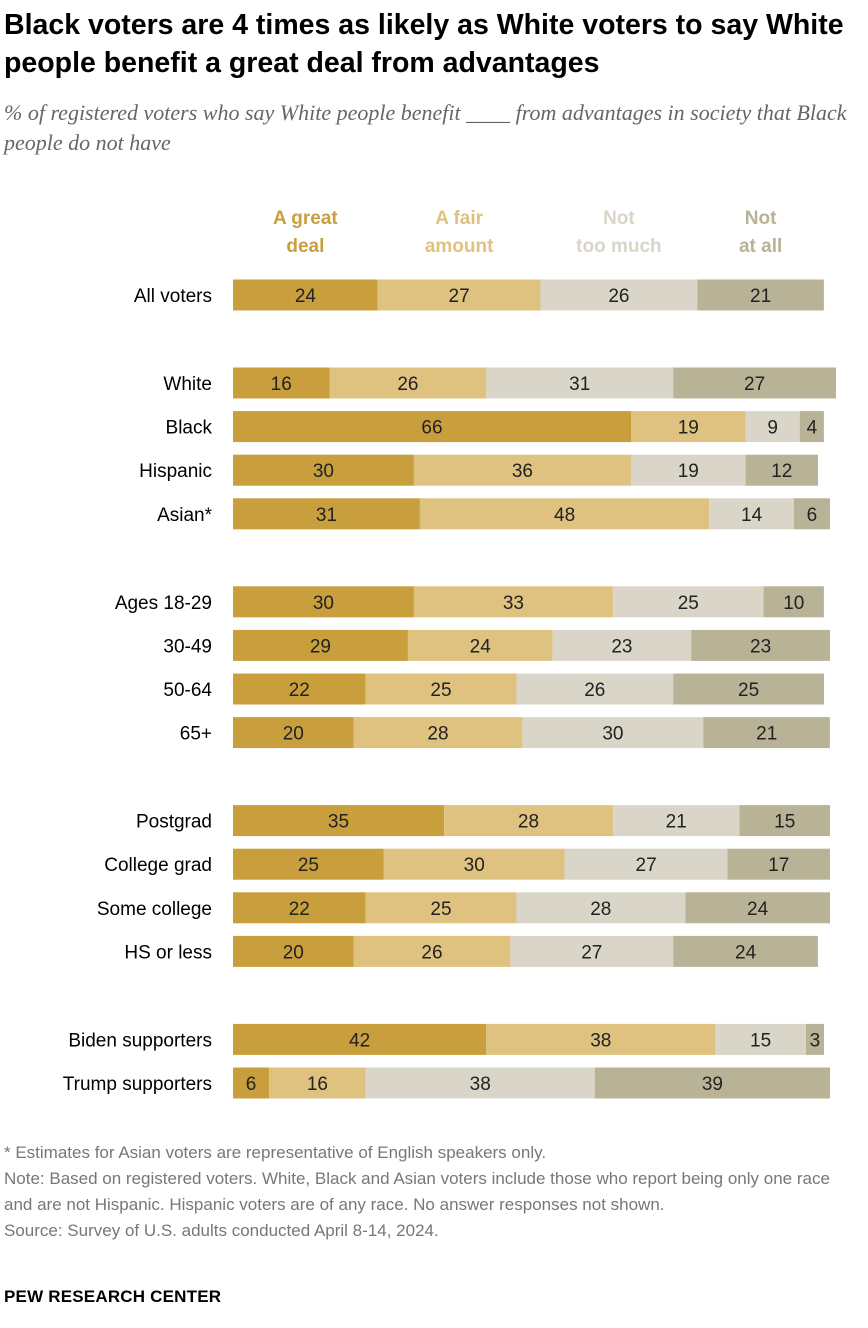 The height and width of the screenshot is (1328, 868). I want to click on bar-value-label: 15, so click(760, 1040).